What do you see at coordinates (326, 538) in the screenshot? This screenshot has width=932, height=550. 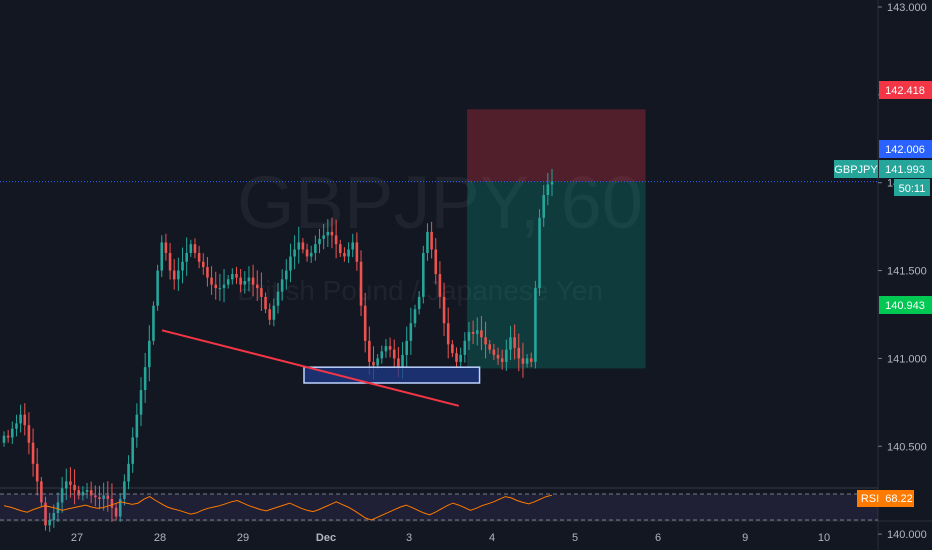 I see `time-tick-label: Dec` at bounding box center [326, 538].